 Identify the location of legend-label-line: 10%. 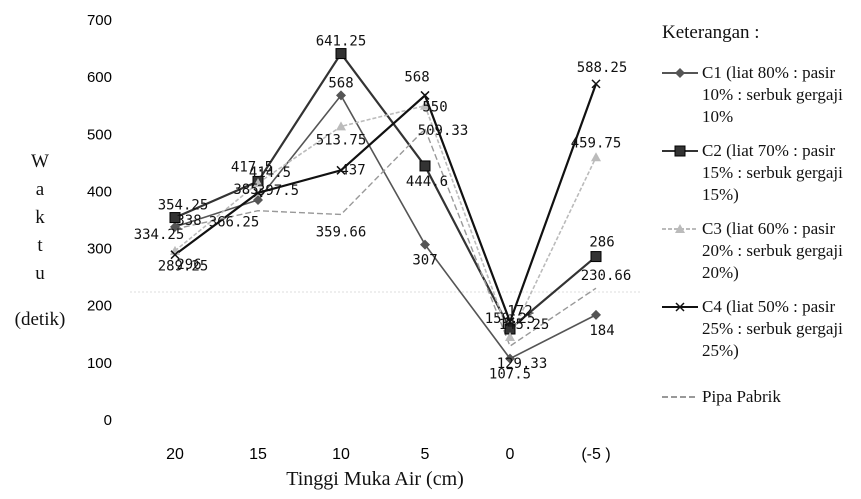
(718, 116).